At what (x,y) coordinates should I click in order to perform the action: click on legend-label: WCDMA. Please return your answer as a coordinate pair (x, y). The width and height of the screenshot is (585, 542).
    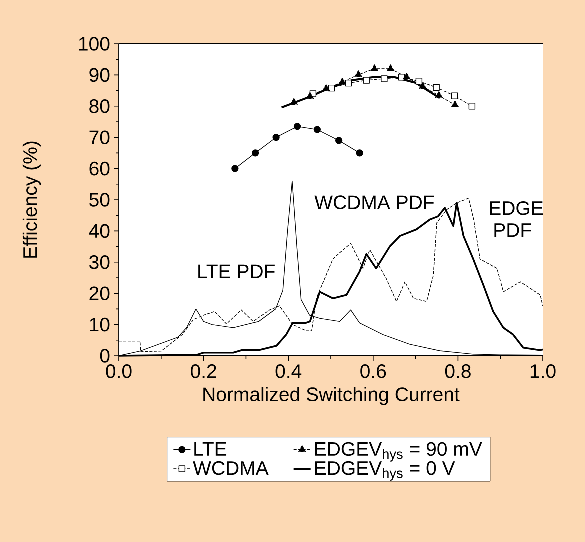
    Looking at the image, I should click on (231, 468).